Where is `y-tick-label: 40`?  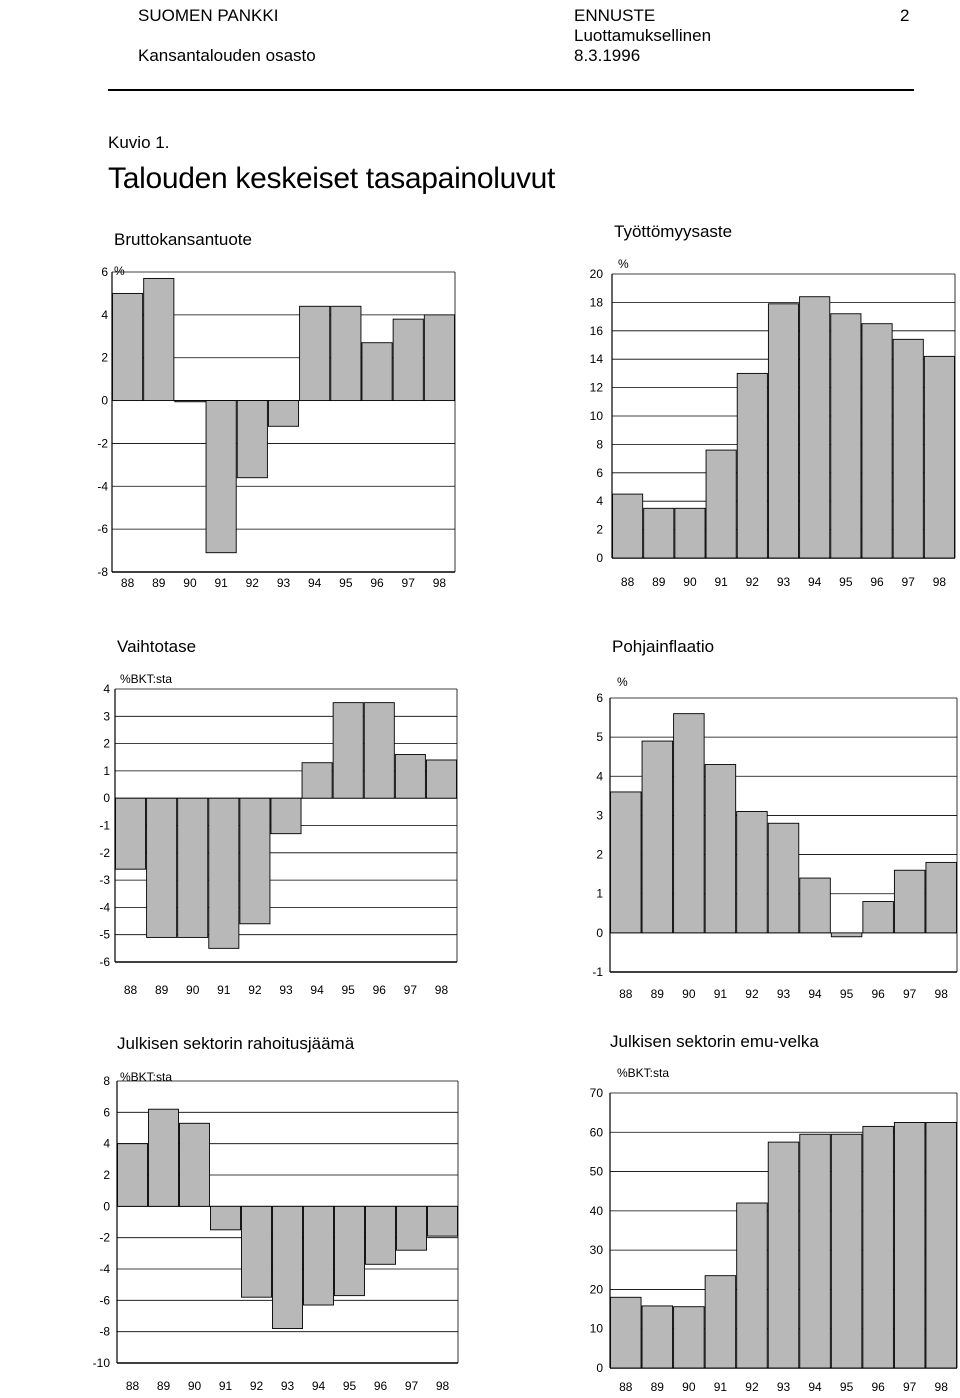
y-tick-label: 40 is located at coordinates (597, 1211).